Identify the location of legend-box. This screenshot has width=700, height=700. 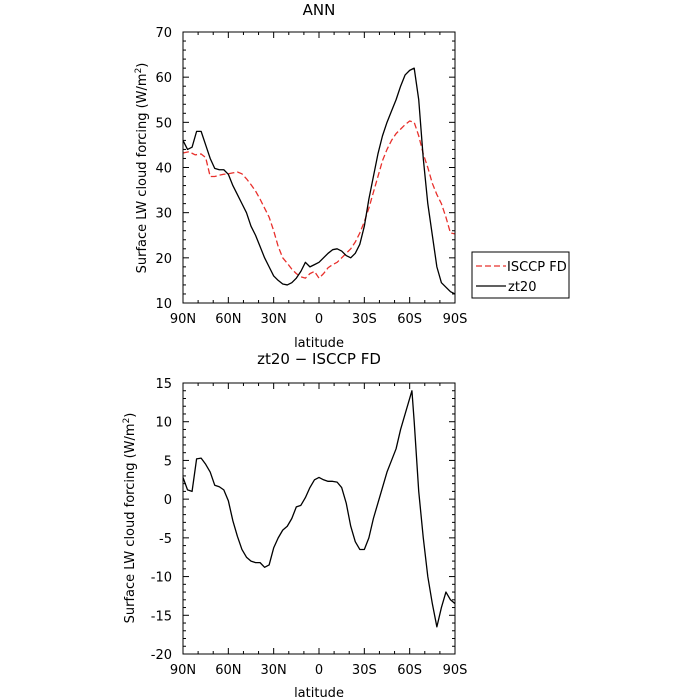
(520, 275).